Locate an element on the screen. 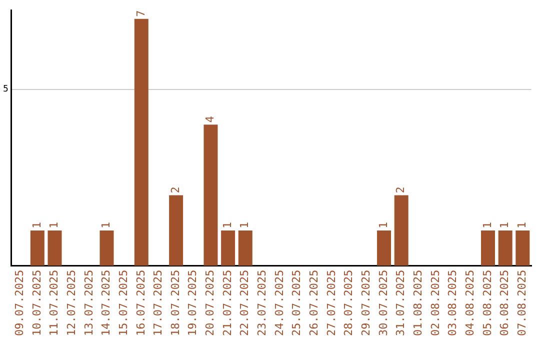  data-label: 4 is located at coordinates (210, 119).